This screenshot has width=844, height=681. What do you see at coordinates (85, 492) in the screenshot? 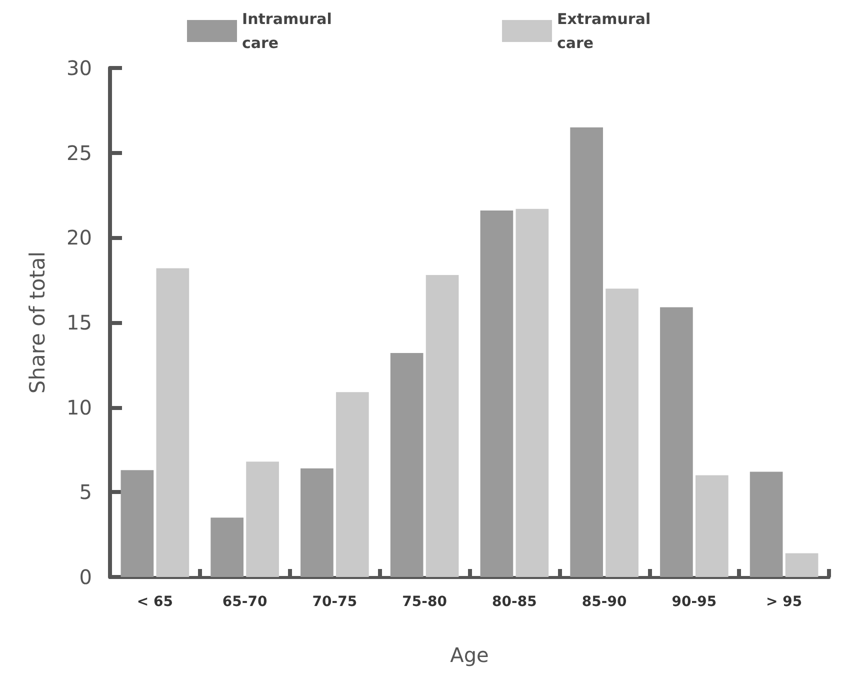
I see `y-tick-label: 5` at bounding box center [85, 492].